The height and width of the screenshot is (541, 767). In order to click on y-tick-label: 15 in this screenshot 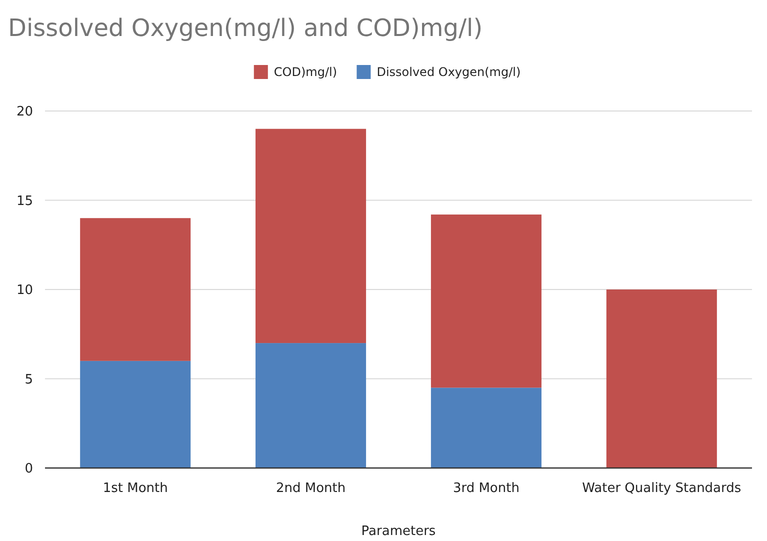, I will do `click(24, 201)`.